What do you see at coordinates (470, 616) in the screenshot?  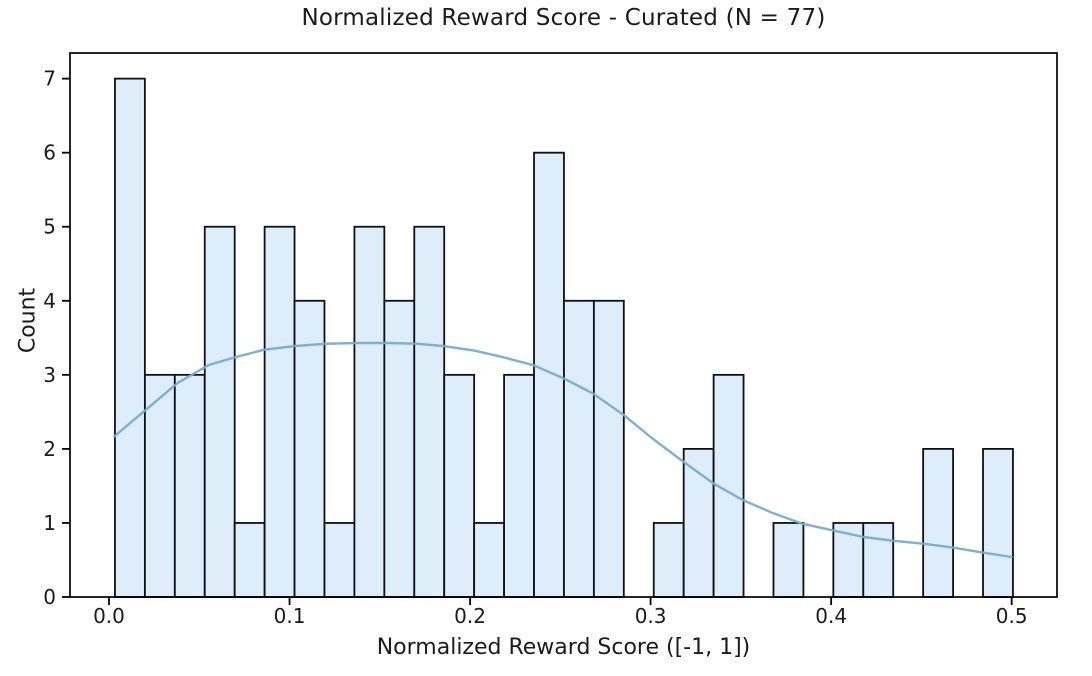 I see `x-tick-label: 0.2` at bounding box center [470, 616].